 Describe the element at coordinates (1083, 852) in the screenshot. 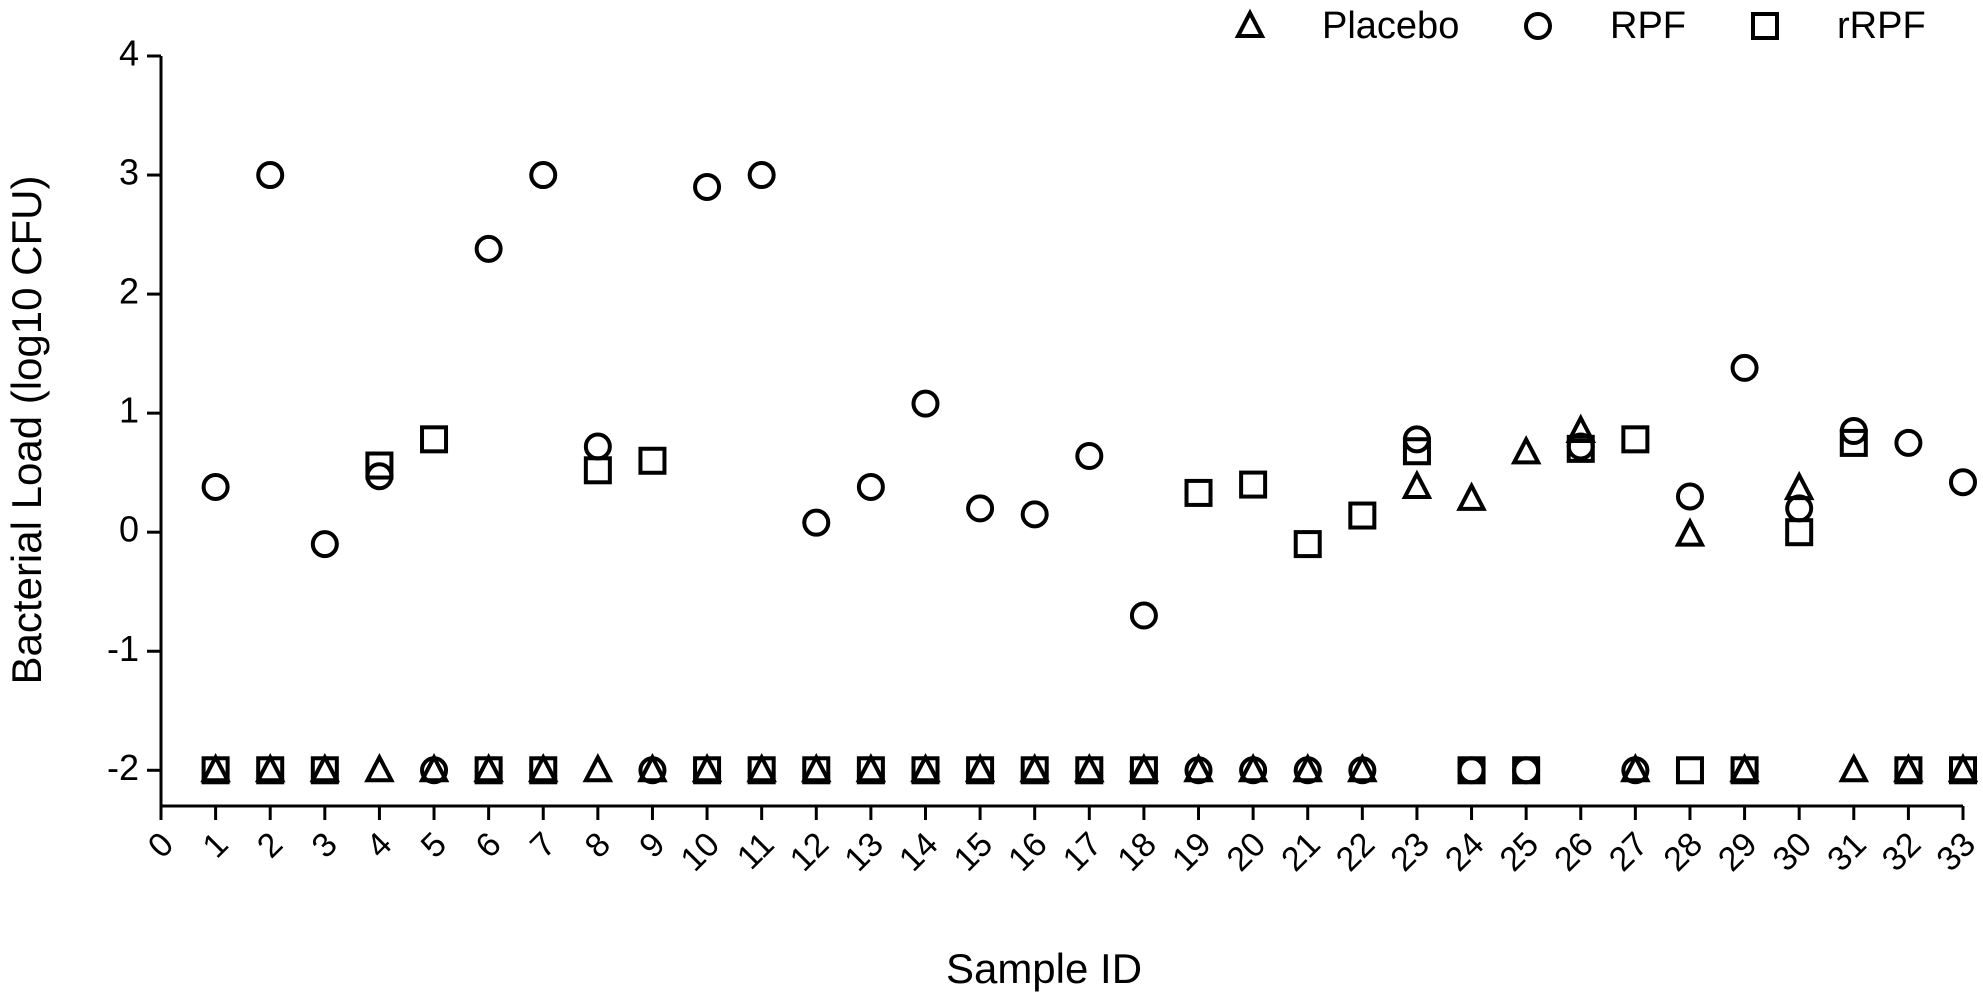

I see `x-tick-label: 17` at that location.